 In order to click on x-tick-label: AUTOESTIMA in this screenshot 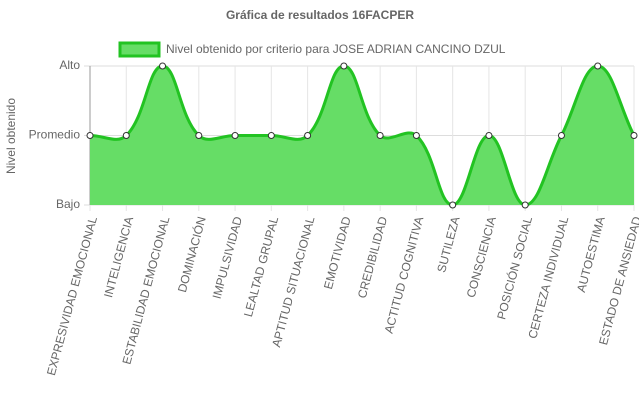, I will do `click(591, 254)`.